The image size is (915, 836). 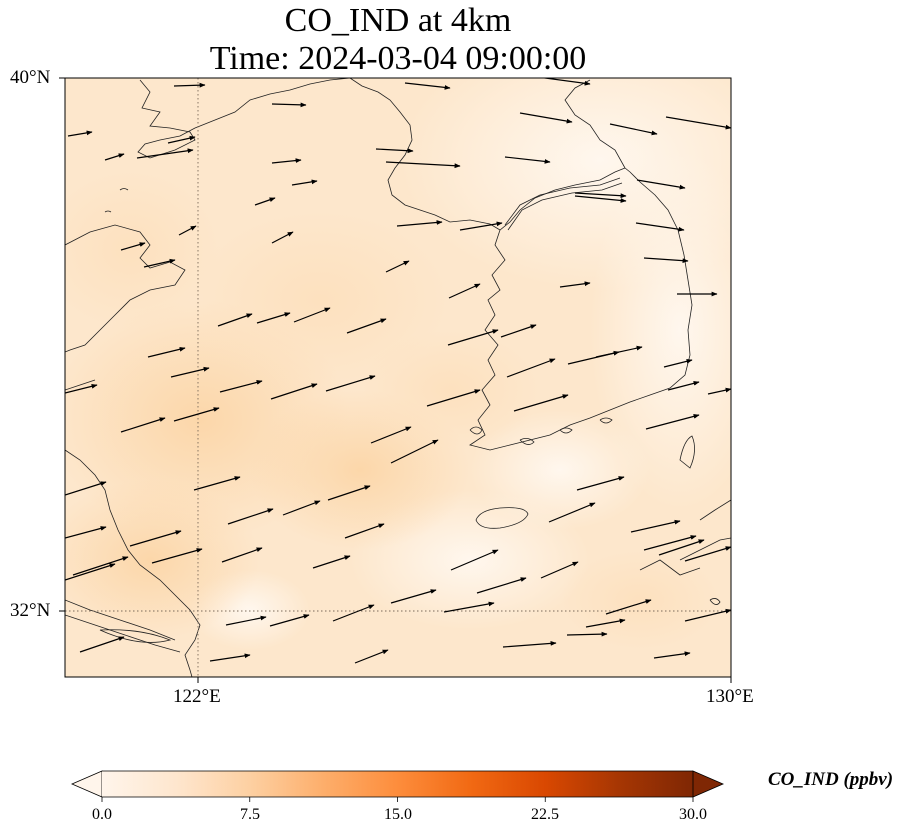 What do you see at coordinates (197, 696) in the screenshot?
I see `lon-label-122e: 122°E` at bounding box center [197, 696].